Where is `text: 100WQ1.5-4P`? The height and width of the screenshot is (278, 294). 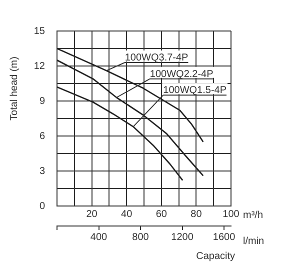
text: 100WQ1.5-4P is located at coordinates (195, 90).